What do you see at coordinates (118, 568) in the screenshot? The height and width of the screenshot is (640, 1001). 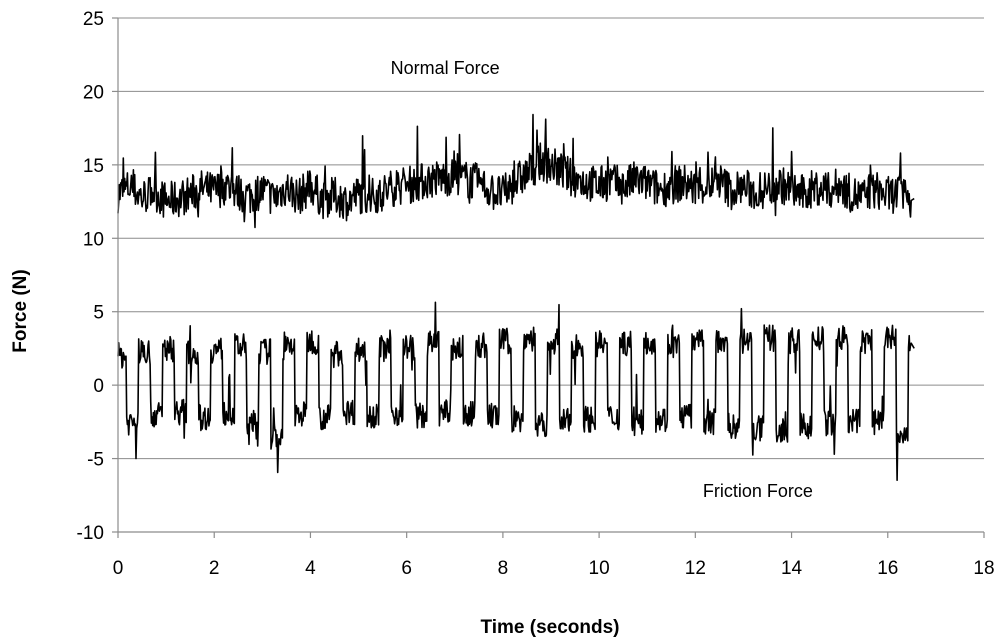 I see `x-tick-label: 0` at bounding box center [118, 568].